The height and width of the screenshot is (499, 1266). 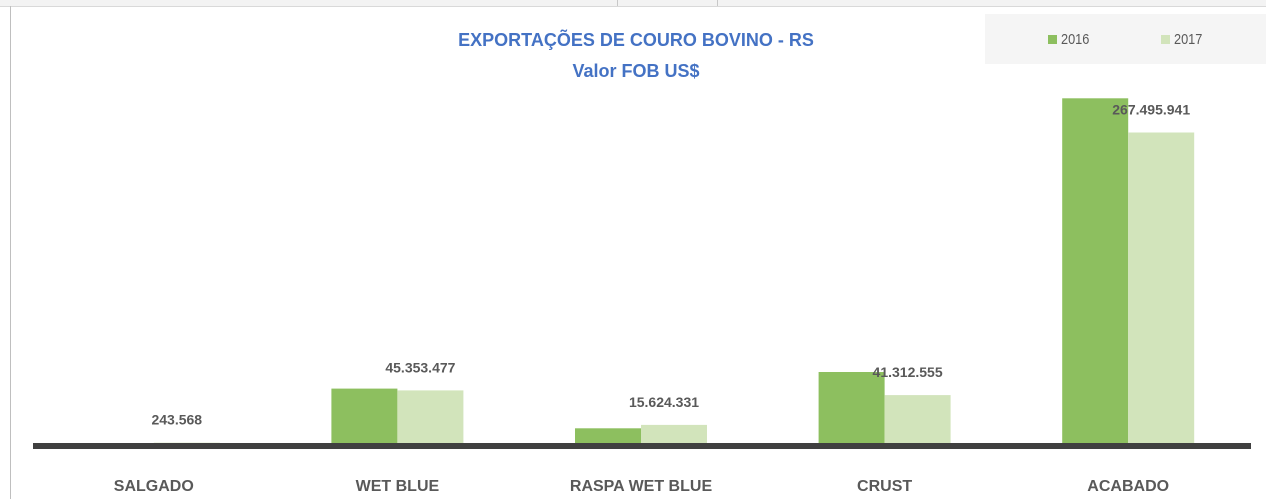 I want to click on category-label: ACABADO, so click(x=1128, y=486).